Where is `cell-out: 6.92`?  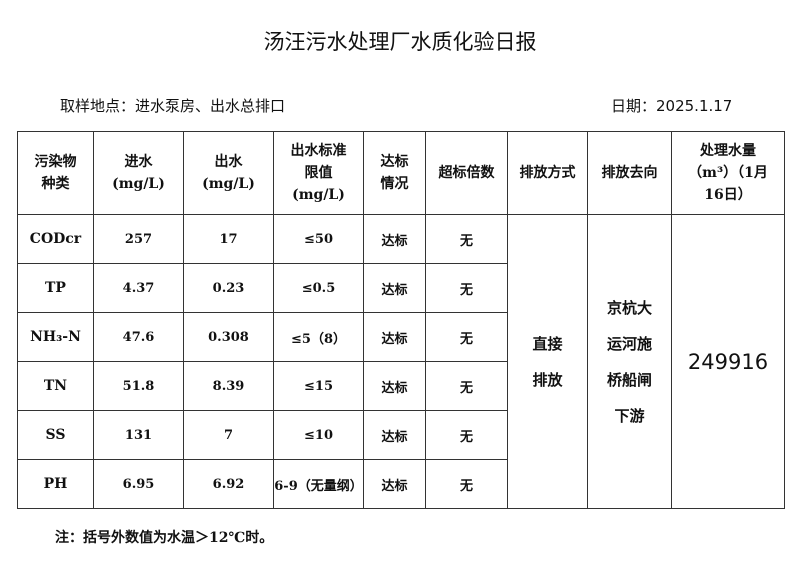
cell-out: 6.92 is located at coordinates (228, 484).